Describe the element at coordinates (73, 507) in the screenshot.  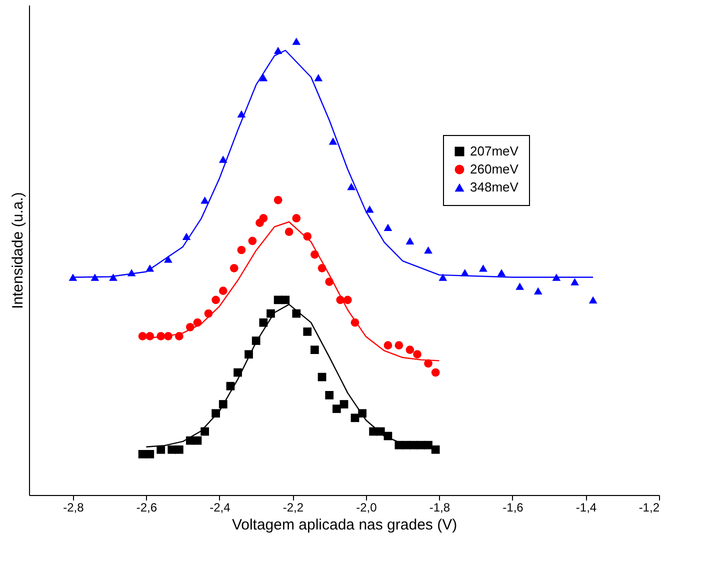
I see `x-tick-label: -2,8` at that location.